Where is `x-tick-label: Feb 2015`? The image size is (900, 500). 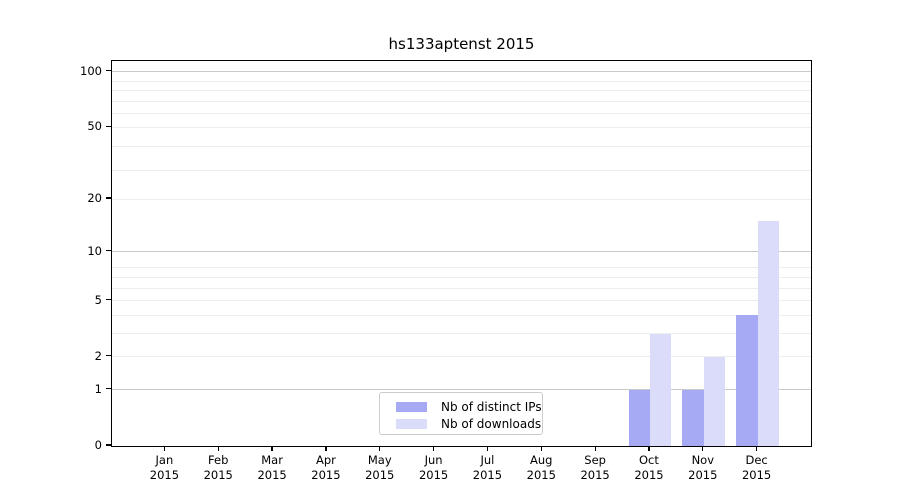 x-tick-label: Feb 2015 is located at coordinates (218, 468).